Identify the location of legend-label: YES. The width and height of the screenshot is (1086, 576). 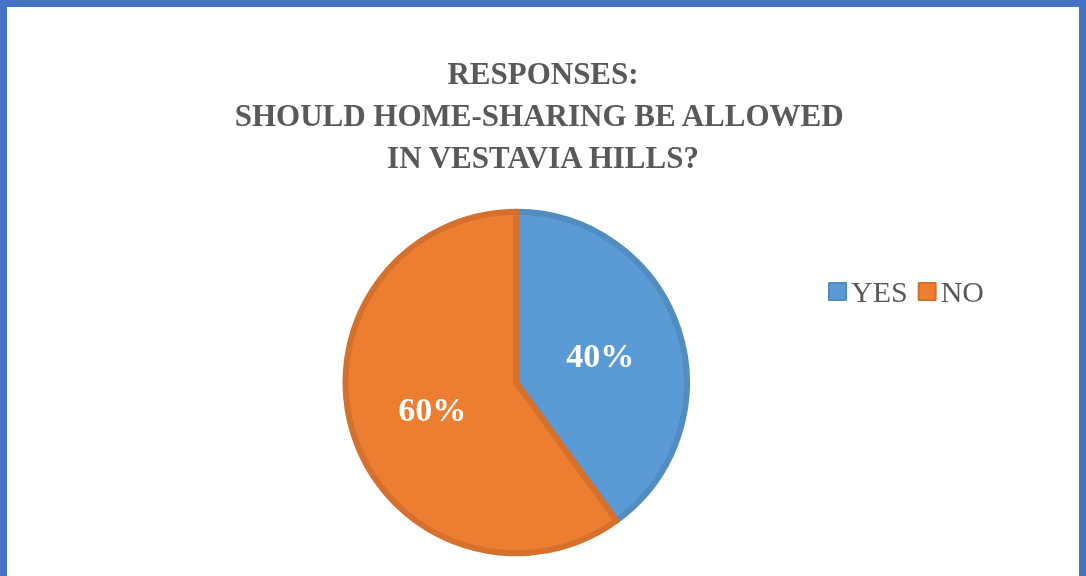
(879, 291).